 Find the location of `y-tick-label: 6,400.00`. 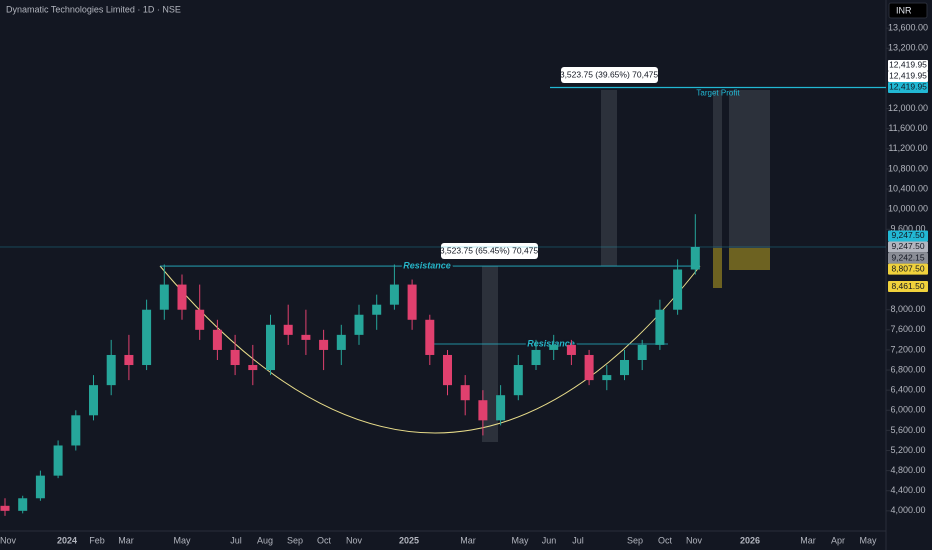

y-tick-label: 6,400.00 is located at coordinates (907, 390).